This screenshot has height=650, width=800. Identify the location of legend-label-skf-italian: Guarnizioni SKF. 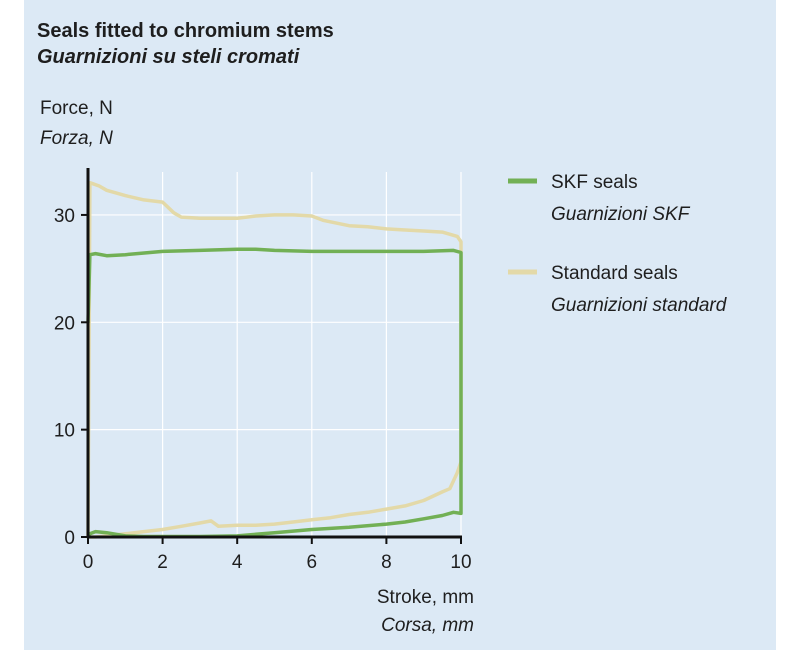
(621, 214).